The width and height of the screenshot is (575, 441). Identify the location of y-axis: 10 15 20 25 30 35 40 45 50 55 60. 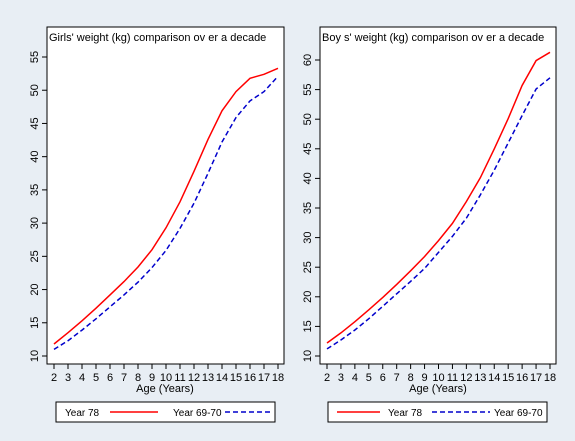
(311, 208).